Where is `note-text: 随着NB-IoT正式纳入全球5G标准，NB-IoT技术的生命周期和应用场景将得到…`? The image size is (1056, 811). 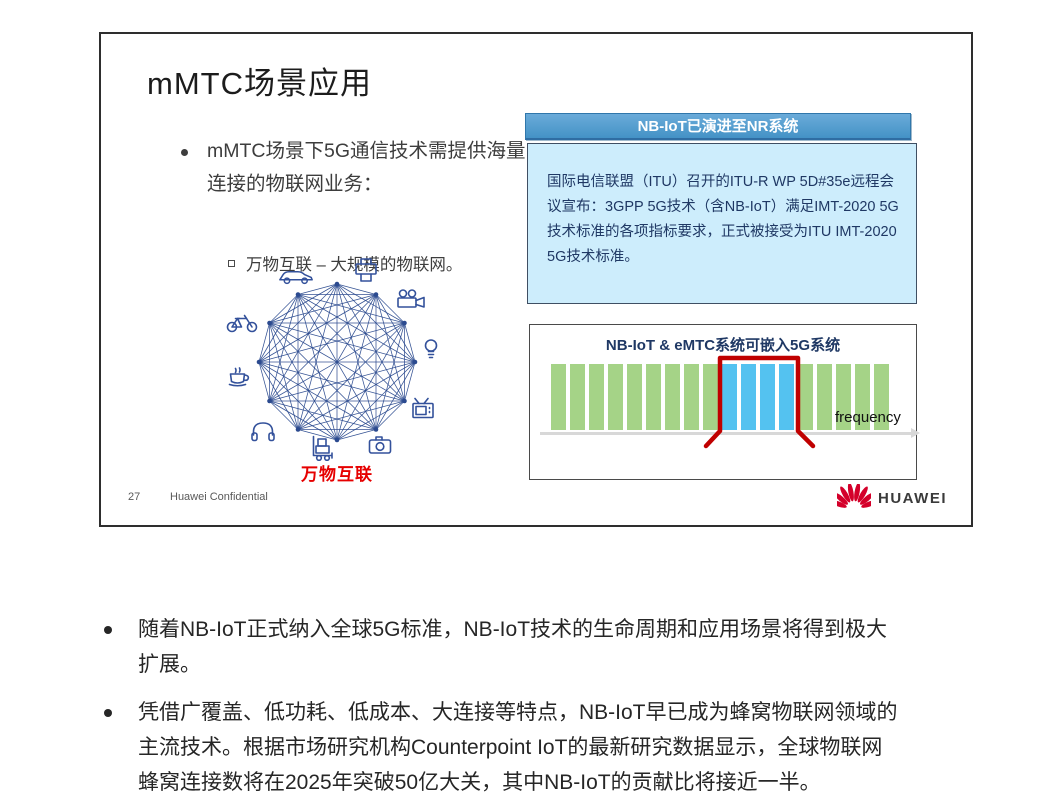
note-text: 随着NB-IoT正式纳入全球5G标准，NB-IoT技术的生命周期和应用场景将得到… is located at coordinates (512, 647).